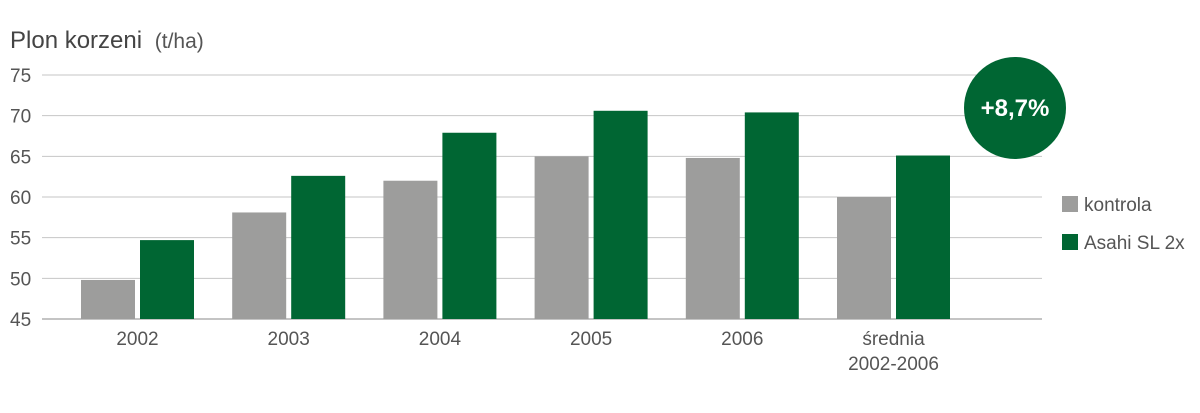 The image size is (1200, 413). Describe the element at coordinates (76, 40) in the screenshot. I see `chart-title-main: Plon korzeni` at that location.